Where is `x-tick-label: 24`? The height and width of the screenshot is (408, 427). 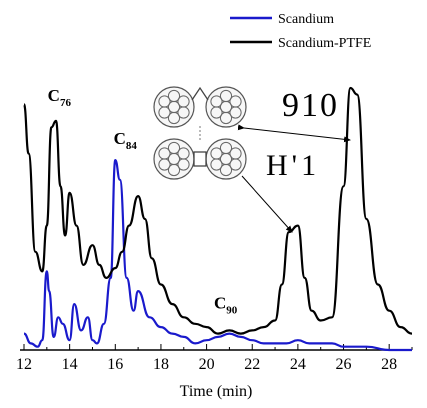
x-tick-label: 24 is located at coordinates (298, 364).